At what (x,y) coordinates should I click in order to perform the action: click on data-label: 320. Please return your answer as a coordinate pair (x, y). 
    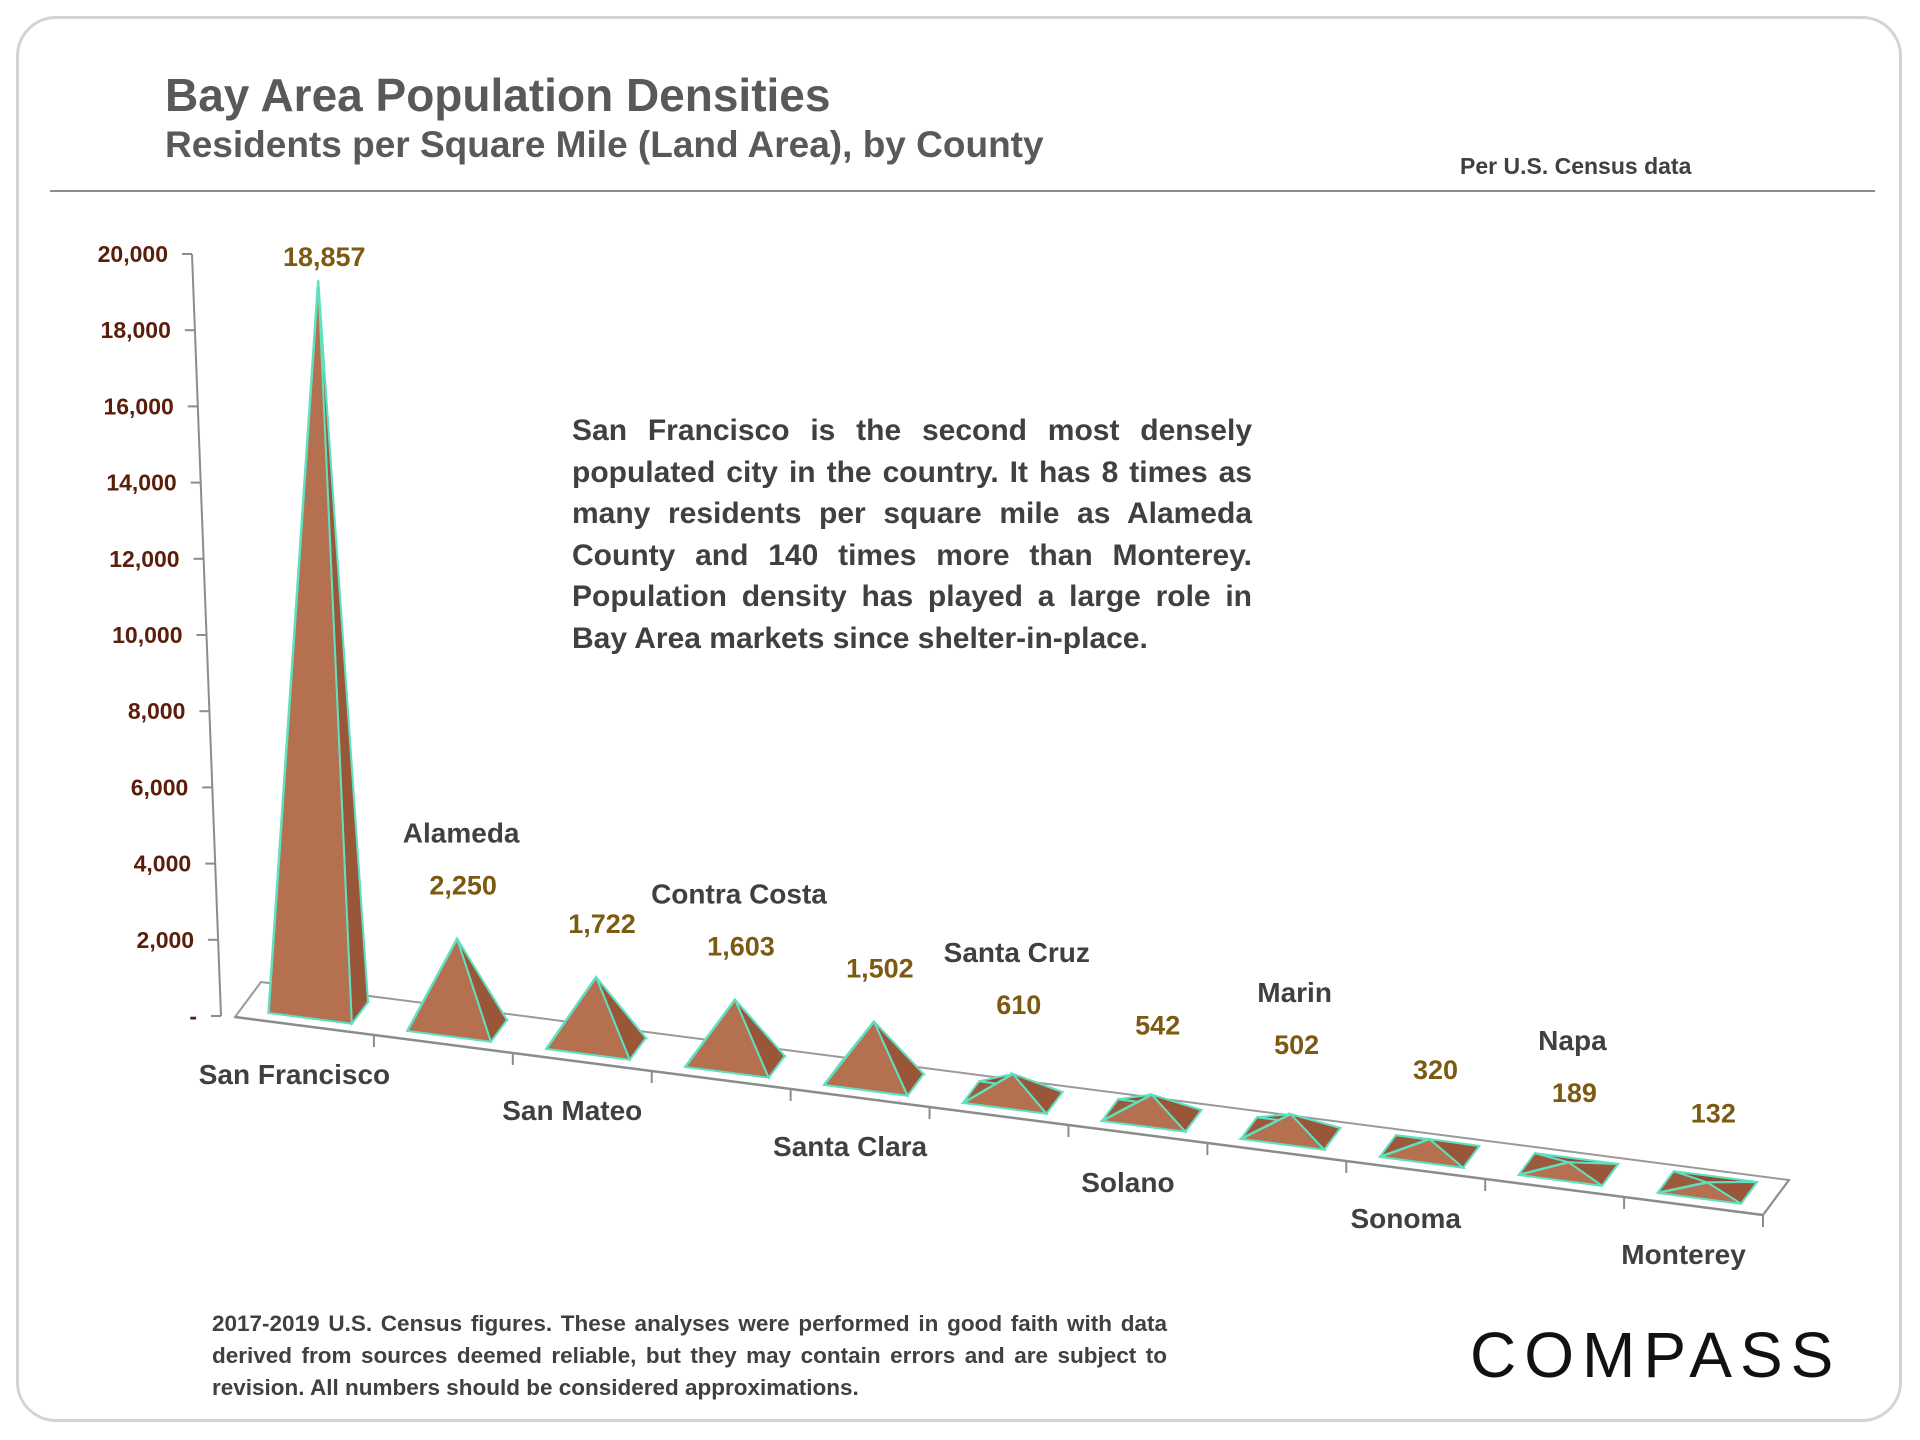
    Looking at the image, I should click on (1435, 1070).